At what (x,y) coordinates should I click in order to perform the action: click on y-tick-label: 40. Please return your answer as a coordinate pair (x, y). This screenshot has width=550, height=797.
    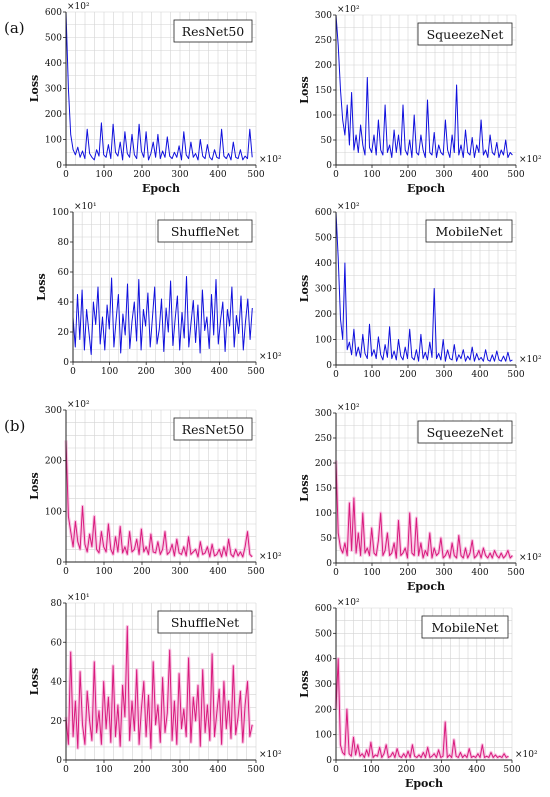
    Looking at the image, I should click on (57, 683).